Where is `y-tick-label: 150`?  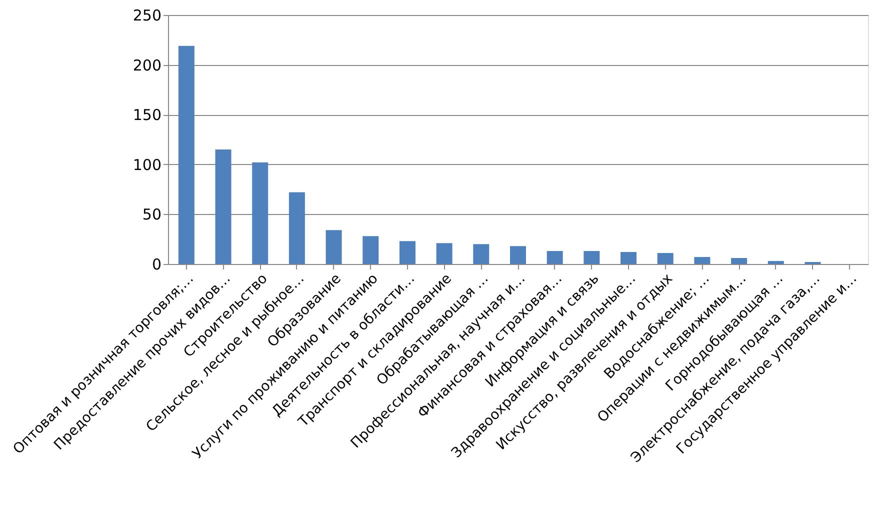 y-tick-label: 150 is located at coordinates (147, 115).